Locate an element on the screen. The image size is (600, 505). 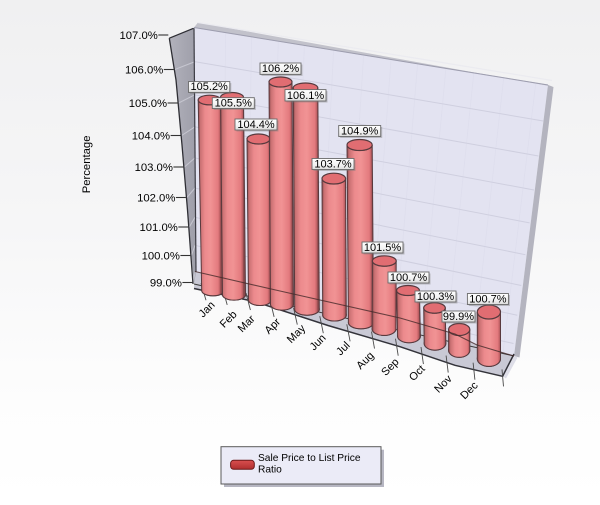
svg-text: 101.5% is located at coordinates (383, 248).